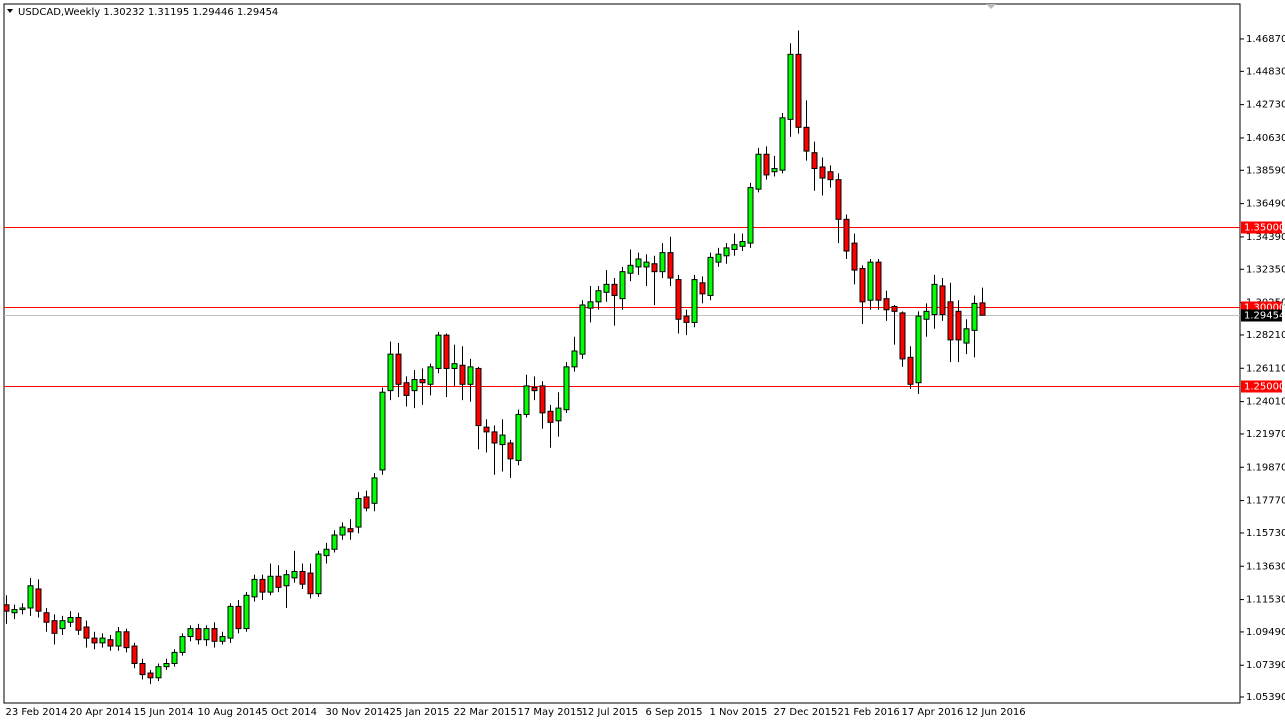  I want to click on y-tick-label: 1.46870, so click(1265, 39).